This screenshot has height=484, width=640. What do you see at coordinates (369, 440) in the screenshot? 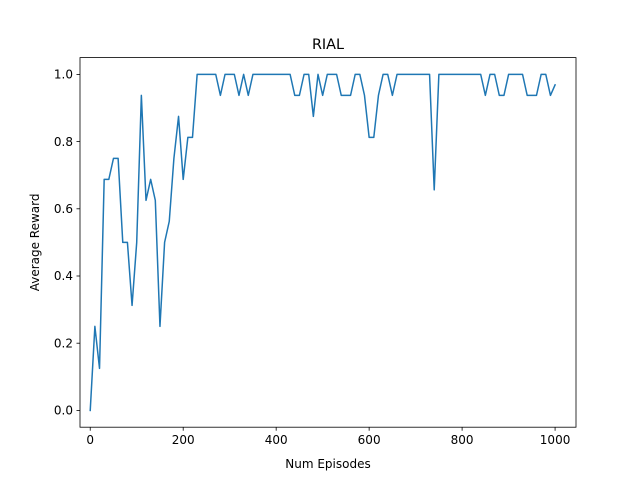
I see `x-tick-label: 600` at bounding box center [369, 440].